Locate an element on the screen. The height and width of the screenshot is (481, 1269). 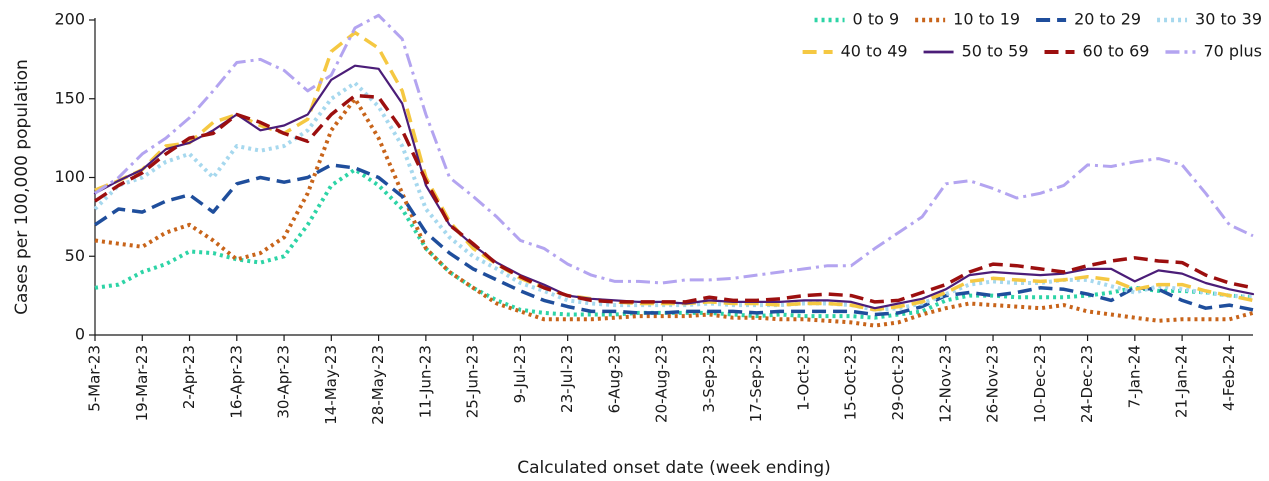
y-tick-label: 150 is located at coordinates (69, 97).